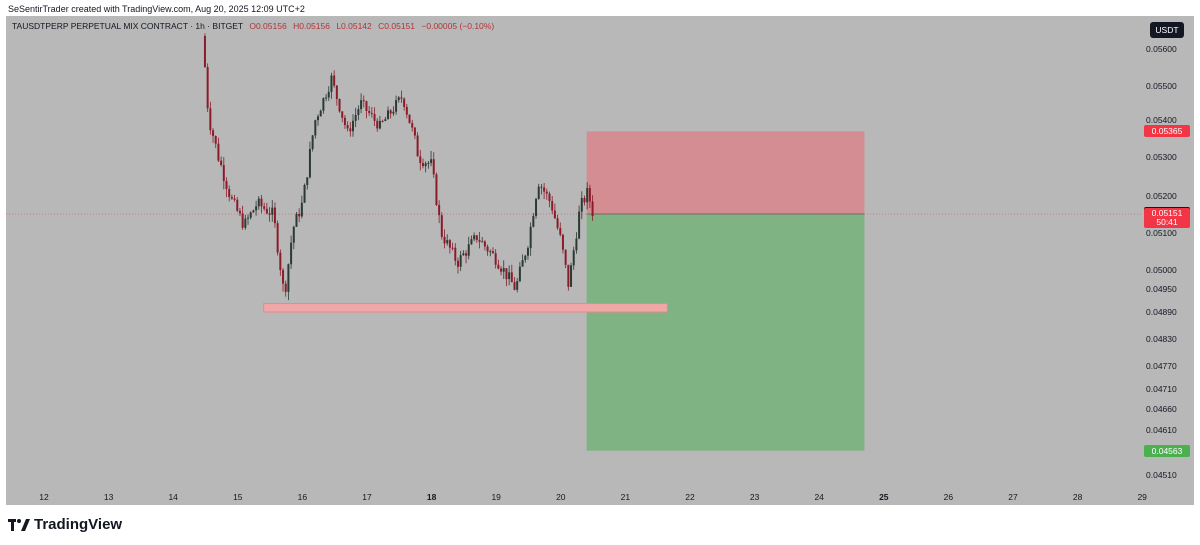 This screenshot has width=1200, height=545. Describe the element at coordinates (108, 497) in the screenshot. I see `x-tick-label: 13` at that location.